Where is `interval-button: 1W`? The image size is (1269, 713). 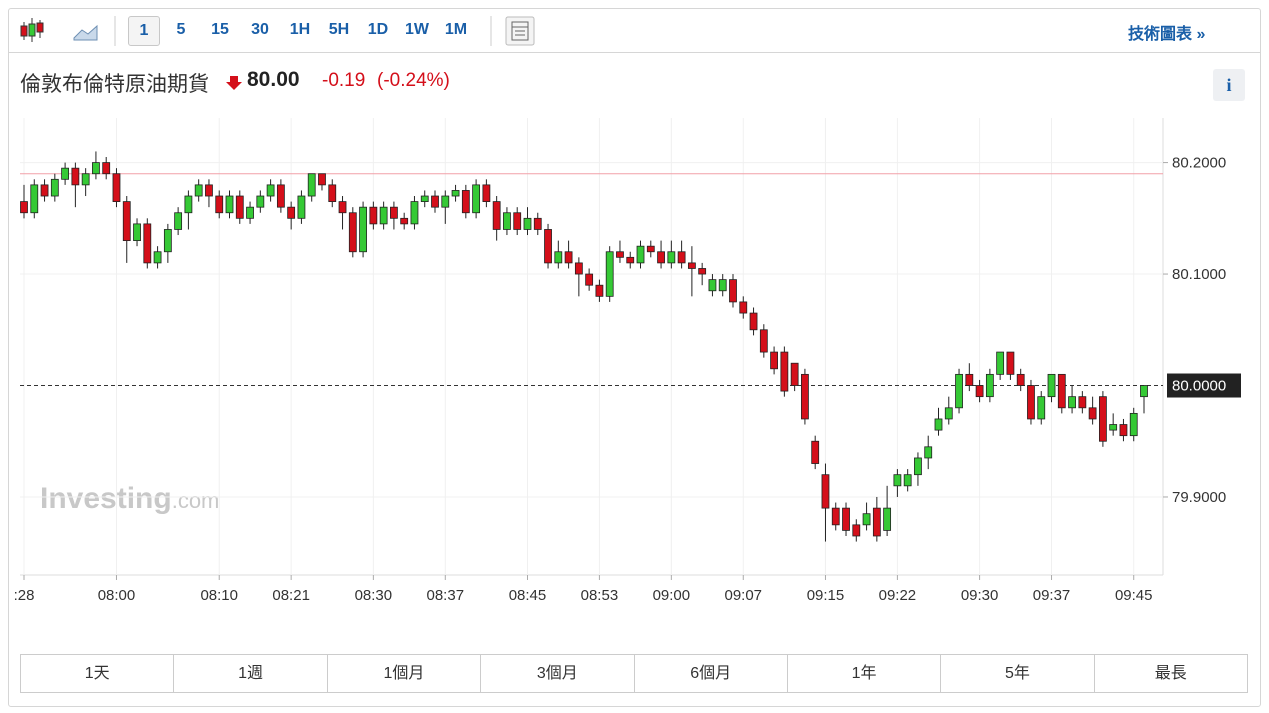
interval-button: 1W is located at coordinates (417, 29).